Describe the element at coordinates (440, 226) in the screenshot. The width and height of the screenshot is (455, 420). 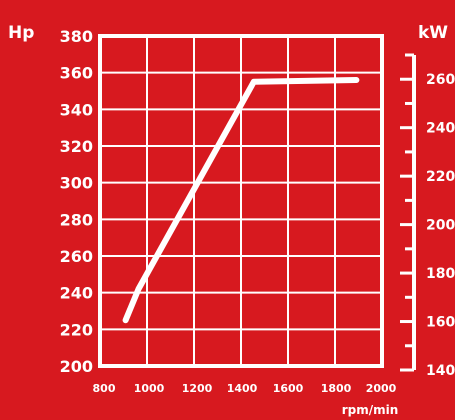
I see `y2-tick-label: 200` at that location.